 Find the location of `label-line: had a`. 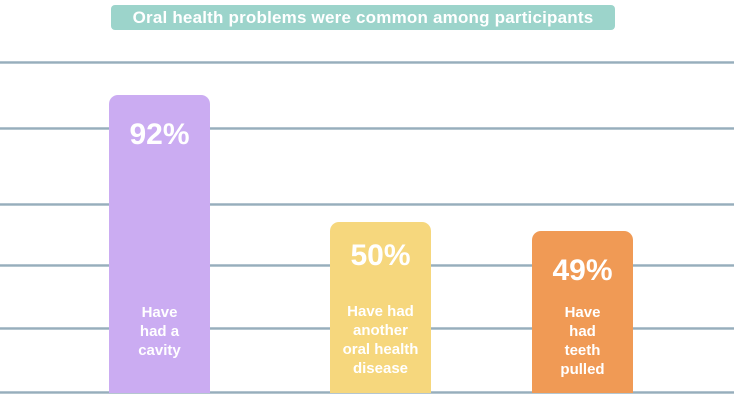

label-line: had a is located at coordinates (159, 331).